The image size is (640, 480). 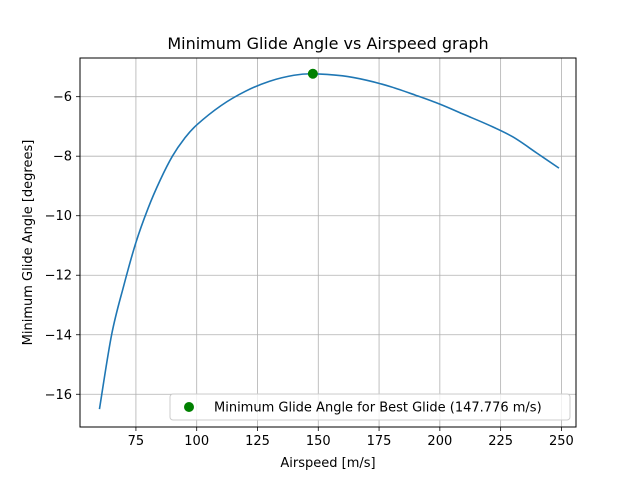 I want to click on x-tick-label: 75, so click(x=136, y=441).